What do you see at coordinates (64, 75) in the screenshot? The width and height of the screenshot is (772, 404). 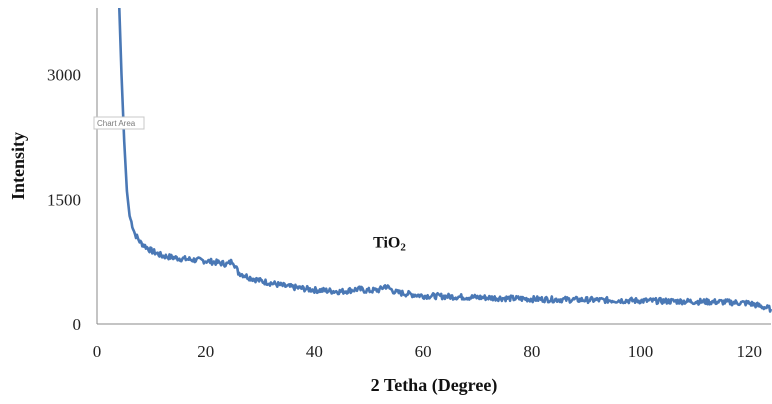 I see `y-tick-label: 3000` at bounding box center [64, 75].